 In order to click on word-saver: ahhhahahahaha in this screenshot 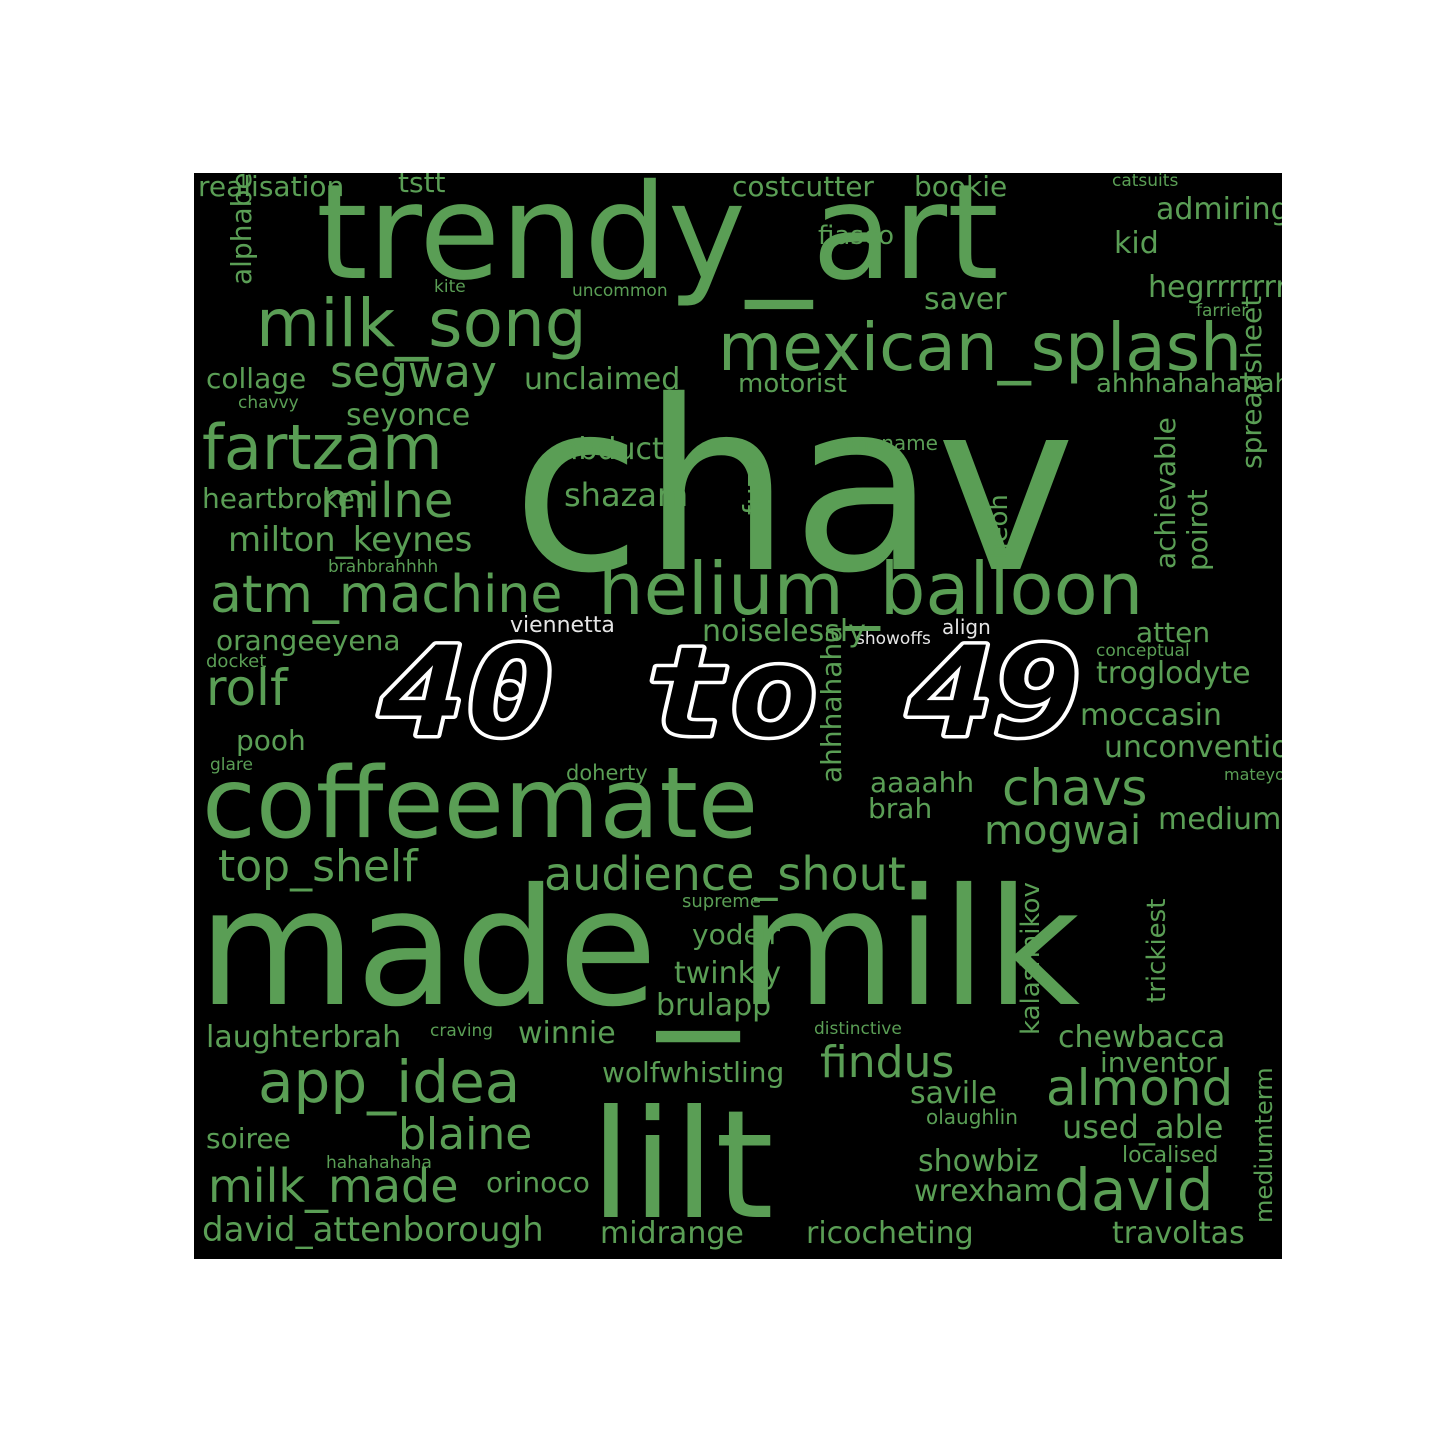, I will do `click(1189, 384)`.